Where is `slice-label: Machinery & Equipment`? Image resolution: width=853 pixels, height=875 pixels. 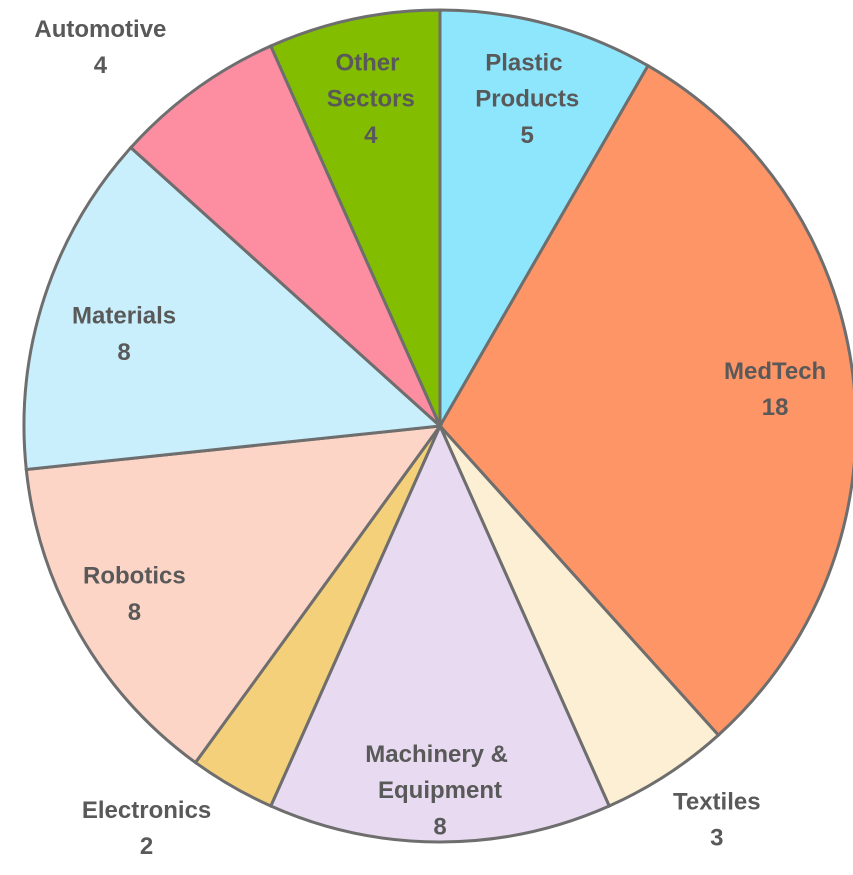 slice-label: Machinery & Equipment is located at coordinates (439, 772).